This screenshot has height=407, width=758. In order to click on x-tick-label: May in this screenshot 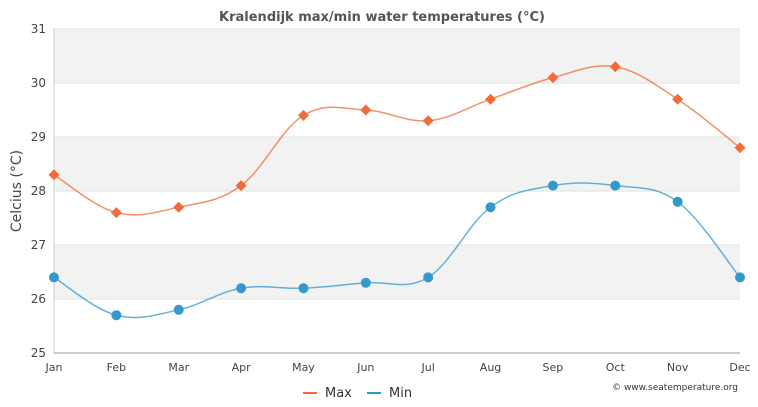, I will do `click(303, 367)`.